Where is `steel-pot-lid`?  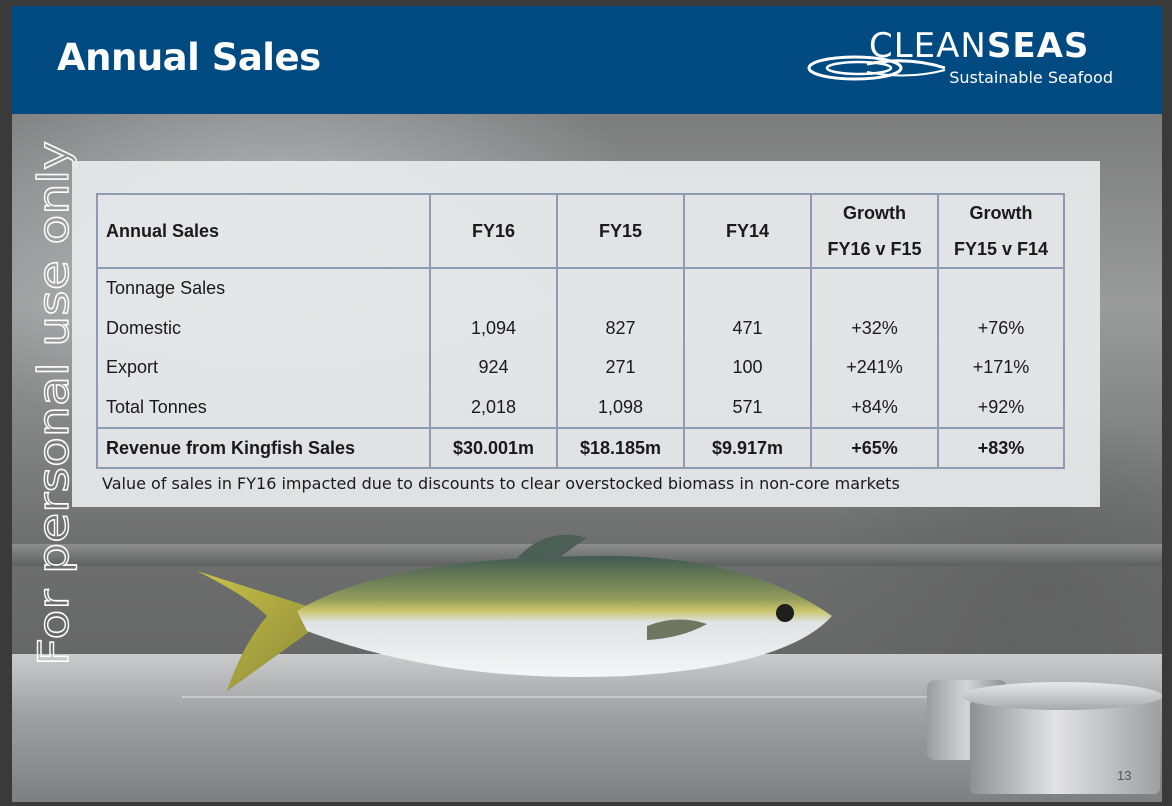
steel-pot-lid is located at coordinates (1062, 696).